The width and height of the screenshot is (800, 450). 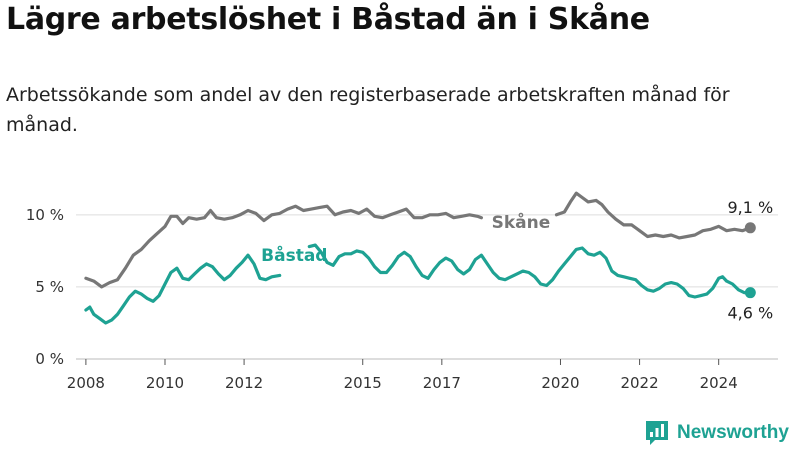 What do you see at coordinates (86, 383) in the screenshot?
I see `x-tick-label: 2008` at bounding box center [86, 383].